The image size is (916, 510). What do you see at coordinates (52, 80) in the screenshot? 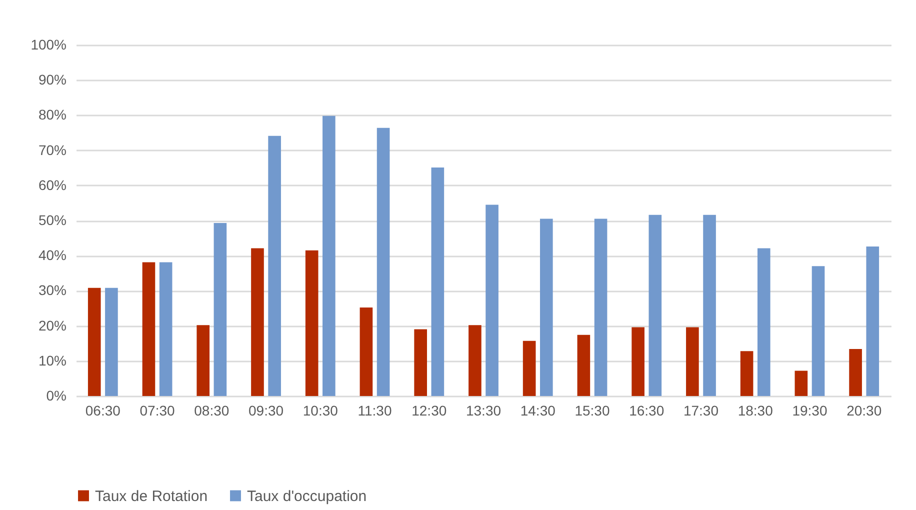
I see `y-tick-label: 90%` at bounding box center [52, 80].